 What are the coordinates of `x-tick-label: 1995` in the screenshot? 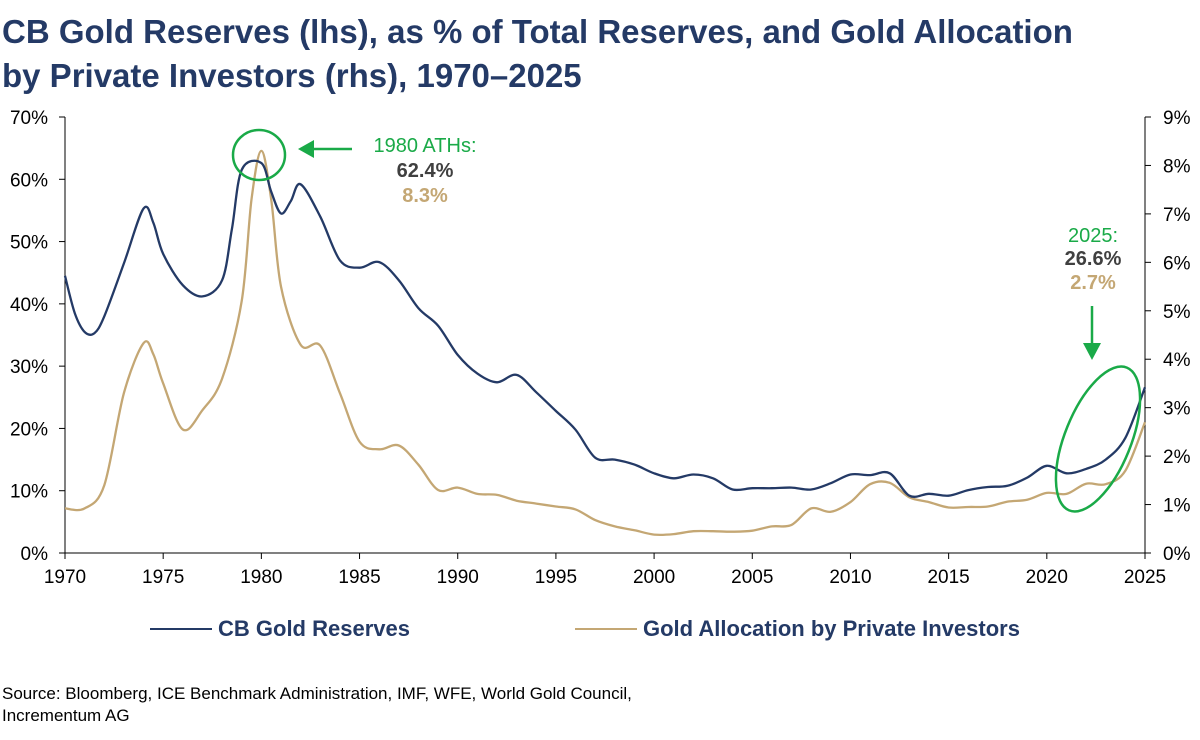 It's located at (556, 577).